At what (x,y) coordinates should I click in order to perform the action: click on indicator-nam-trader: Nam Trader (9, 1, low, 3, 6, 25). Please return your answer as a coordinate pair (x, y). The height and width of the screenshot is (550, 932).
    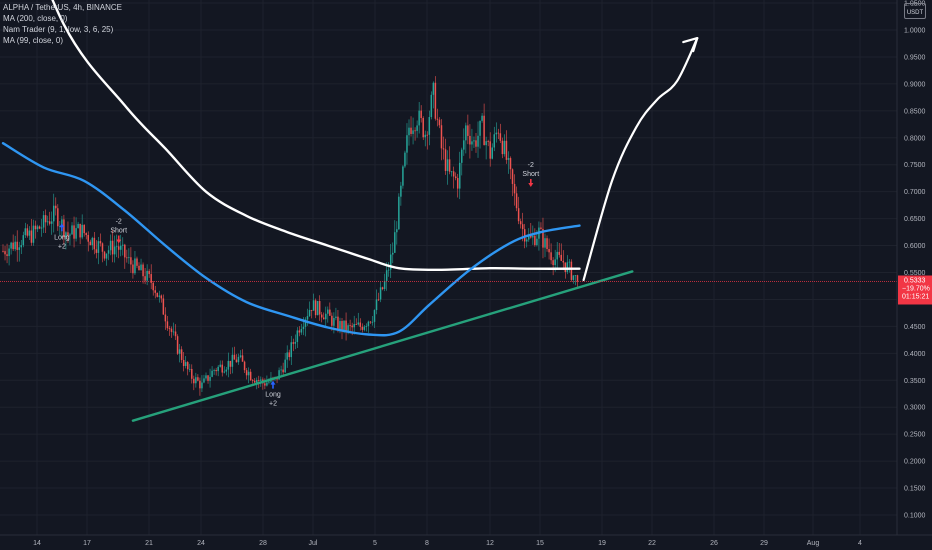
    Looking at the image, I should click on (58, 29).